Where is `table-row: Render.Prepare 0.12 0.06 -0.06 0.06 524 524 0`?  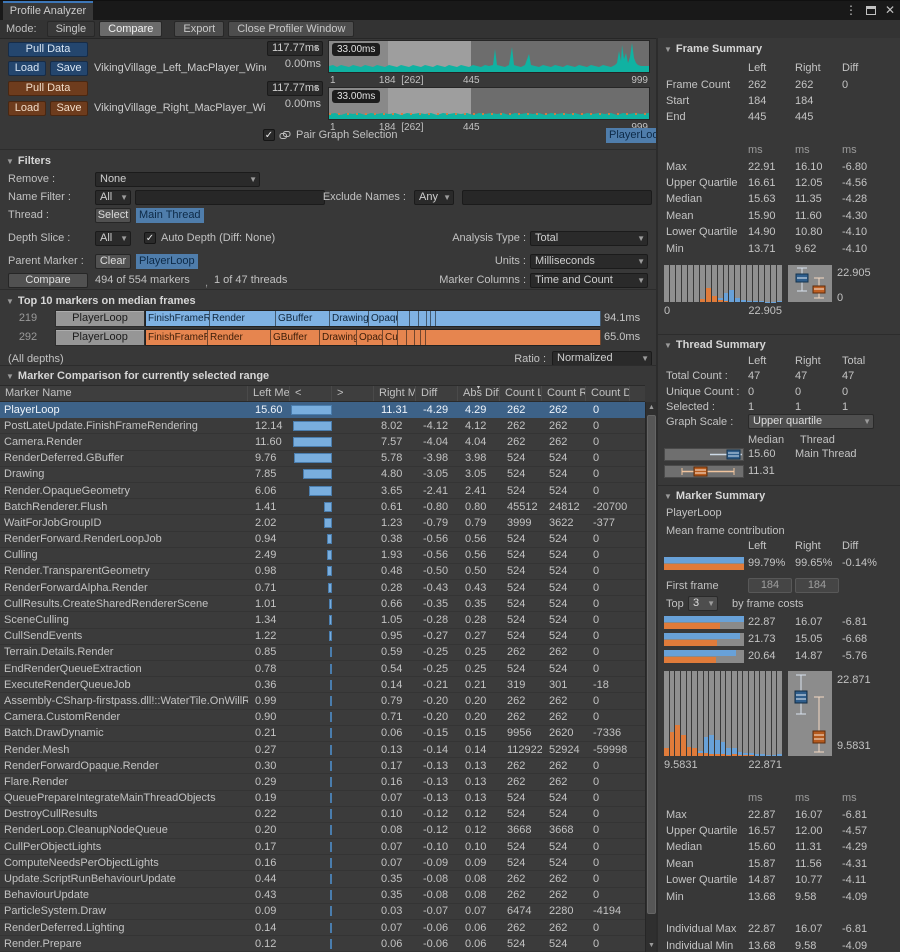
table-row: Render.Prepare 0.12 0.06 -0.06 0.06 524 524 0 is located at coordinates (322, 944).